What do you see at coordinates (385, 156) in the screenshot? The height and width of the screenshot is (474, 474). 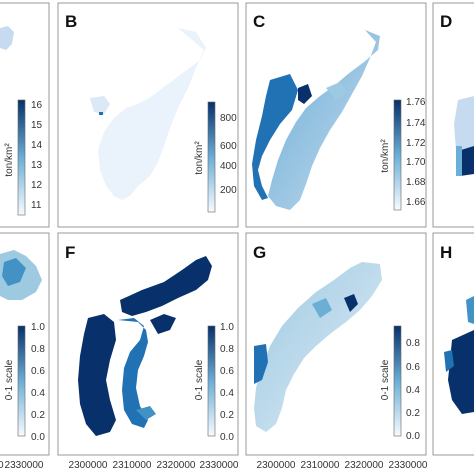 I see `unit-label-c: ton/km²` at bounding box center [385, 156].